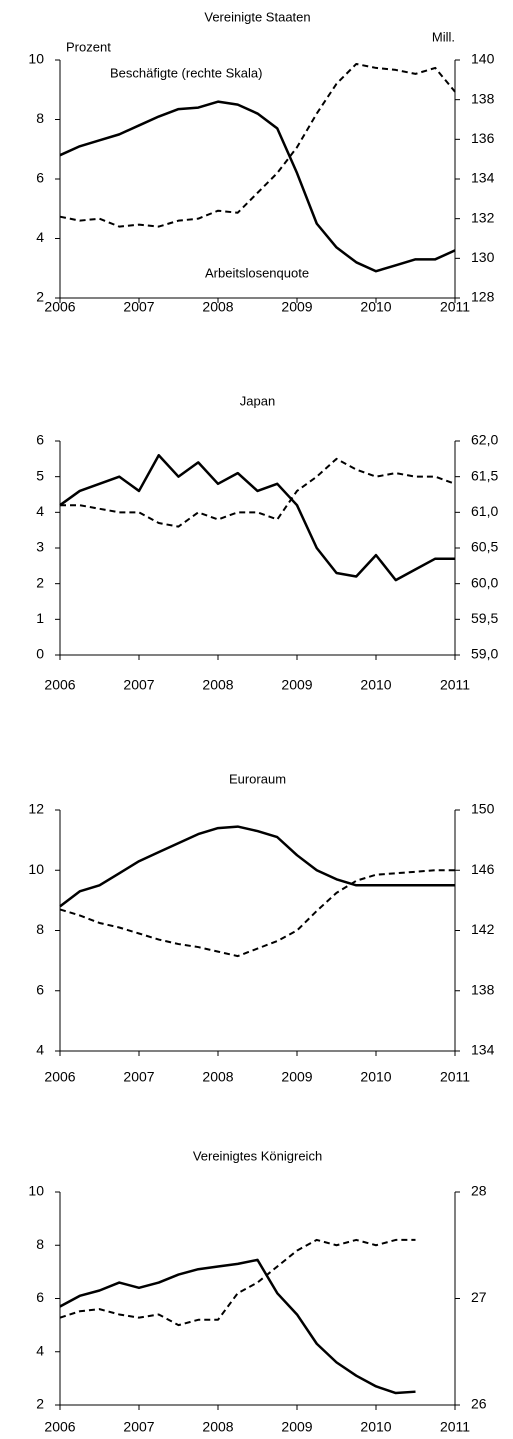 Image resolution: width=513 pixels, height=1439 pixels. What do you see at coordinates (257, 1155) in the screenshot?
I see `chart-title: Vereinigtes Königreich` at bounding box center [257, 1155].